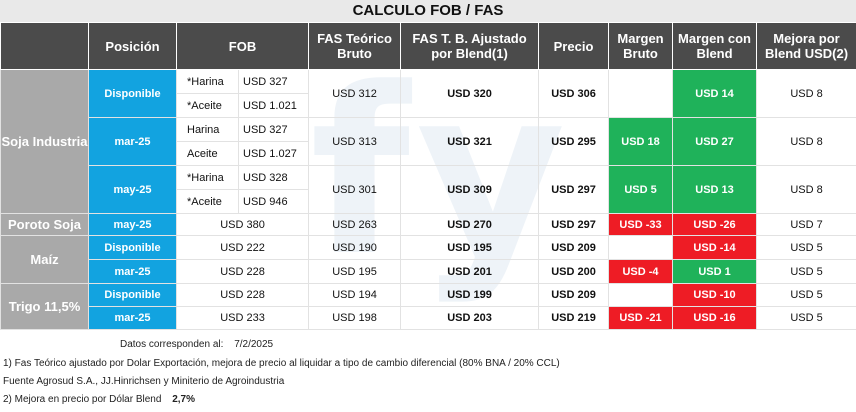 The width and height of the screenshot is (856, 412). Describe the element at coordinates (806, 46) in the screenshot. I see `header-mejora: Mejora por Blend USD(2)` at that location.